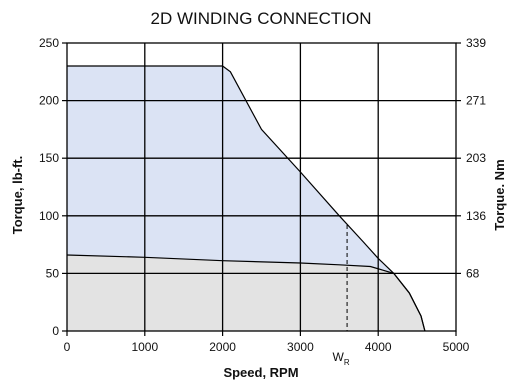 The height and width of the screenshot is (383, 513). Describe the element at coordinates (378, 347) in the screenshot. I see `x-tick-label: 4000` at that location.